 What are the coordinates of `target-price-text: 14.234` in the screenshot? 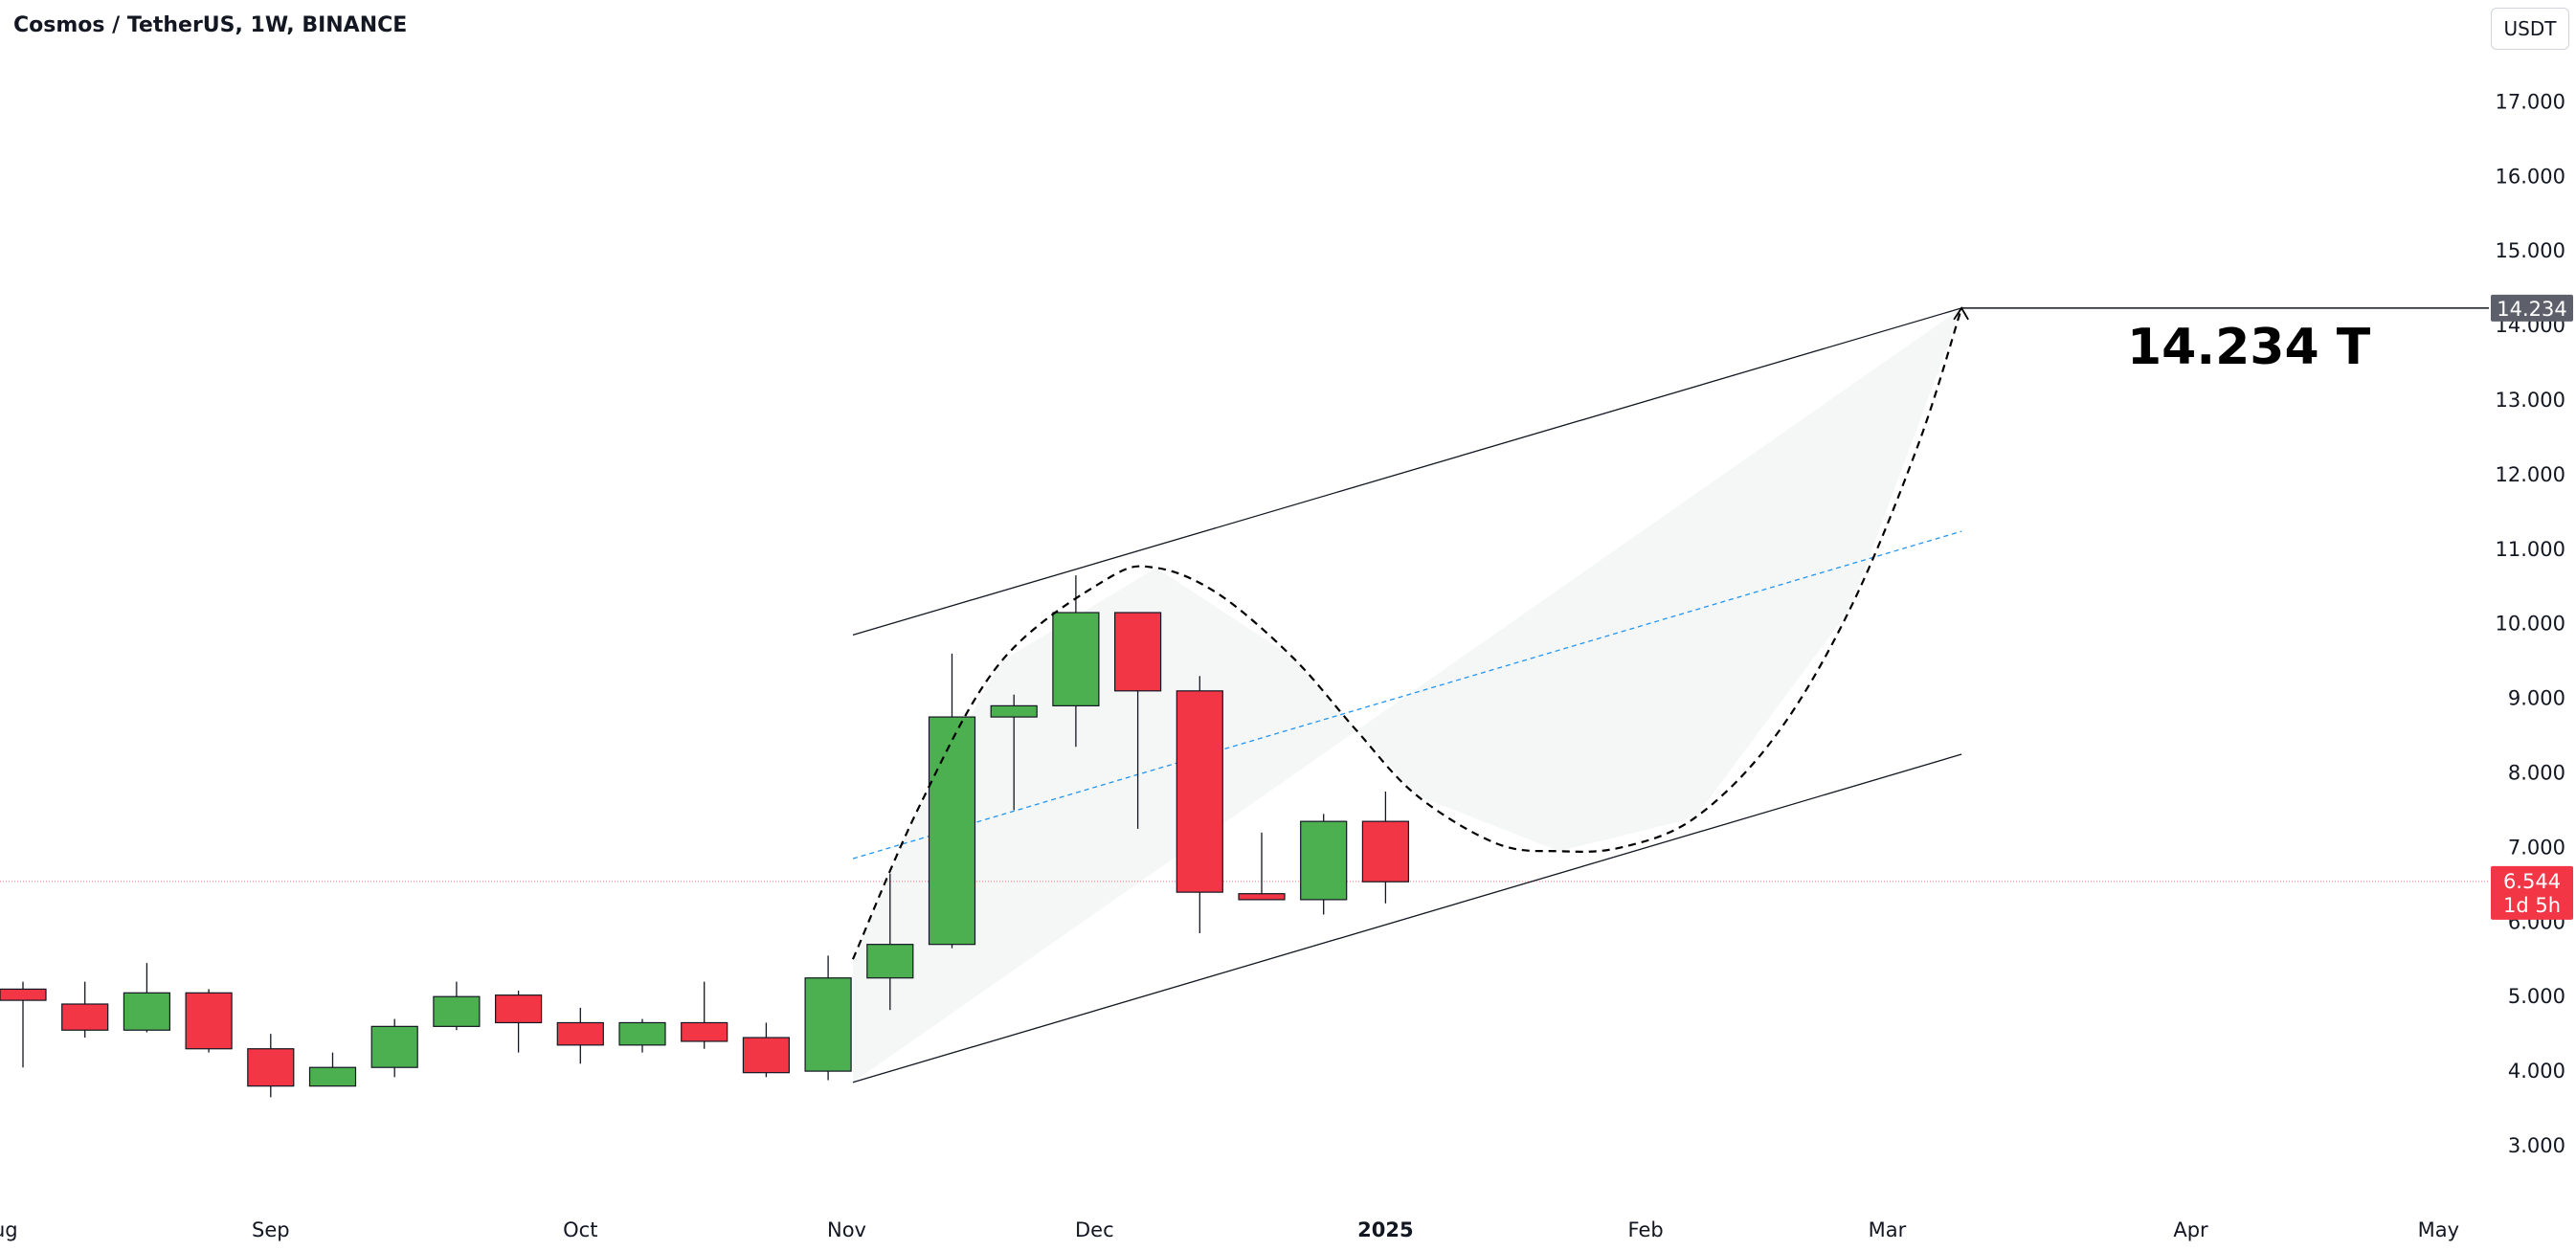 It's located at (2532, 309).